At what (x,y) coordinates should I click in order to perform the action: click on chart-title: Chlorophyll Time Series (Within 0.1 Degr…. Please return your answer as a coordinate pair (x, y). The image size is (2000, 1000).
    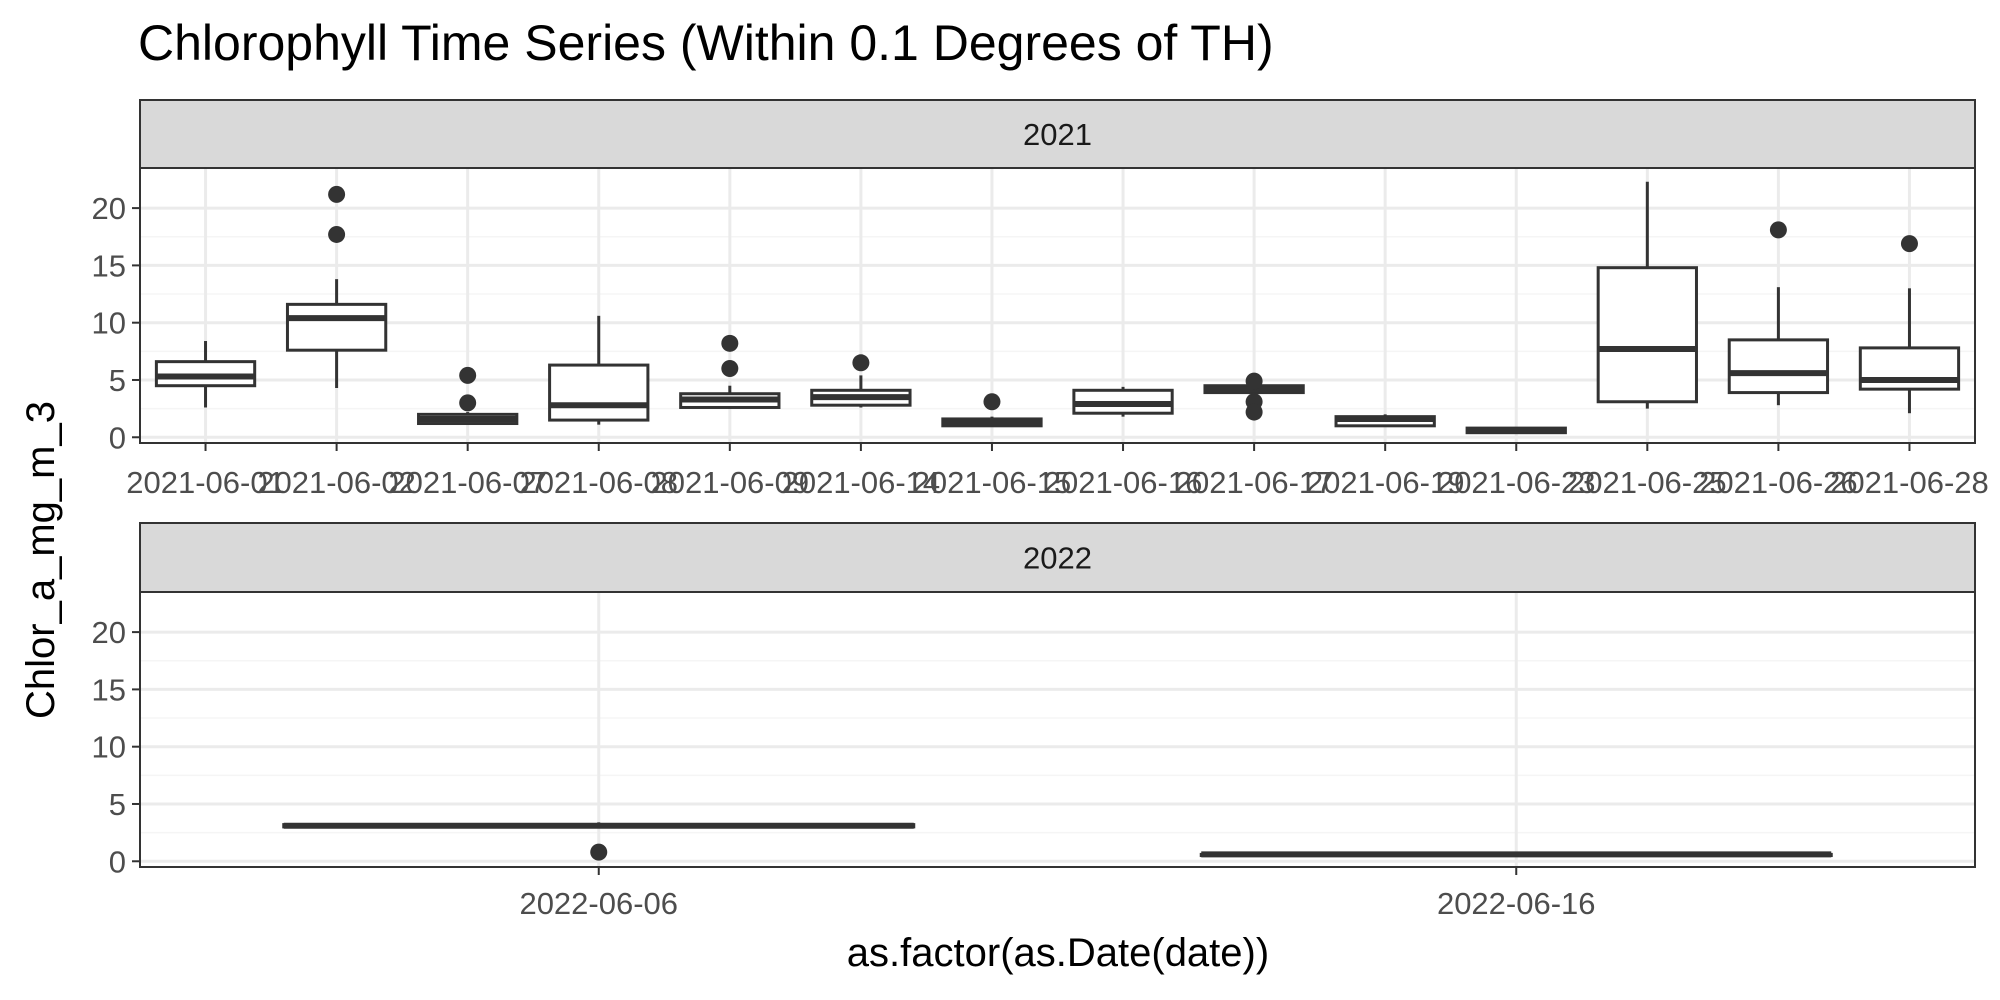
    Looking at the image, I should click on (706, 43).